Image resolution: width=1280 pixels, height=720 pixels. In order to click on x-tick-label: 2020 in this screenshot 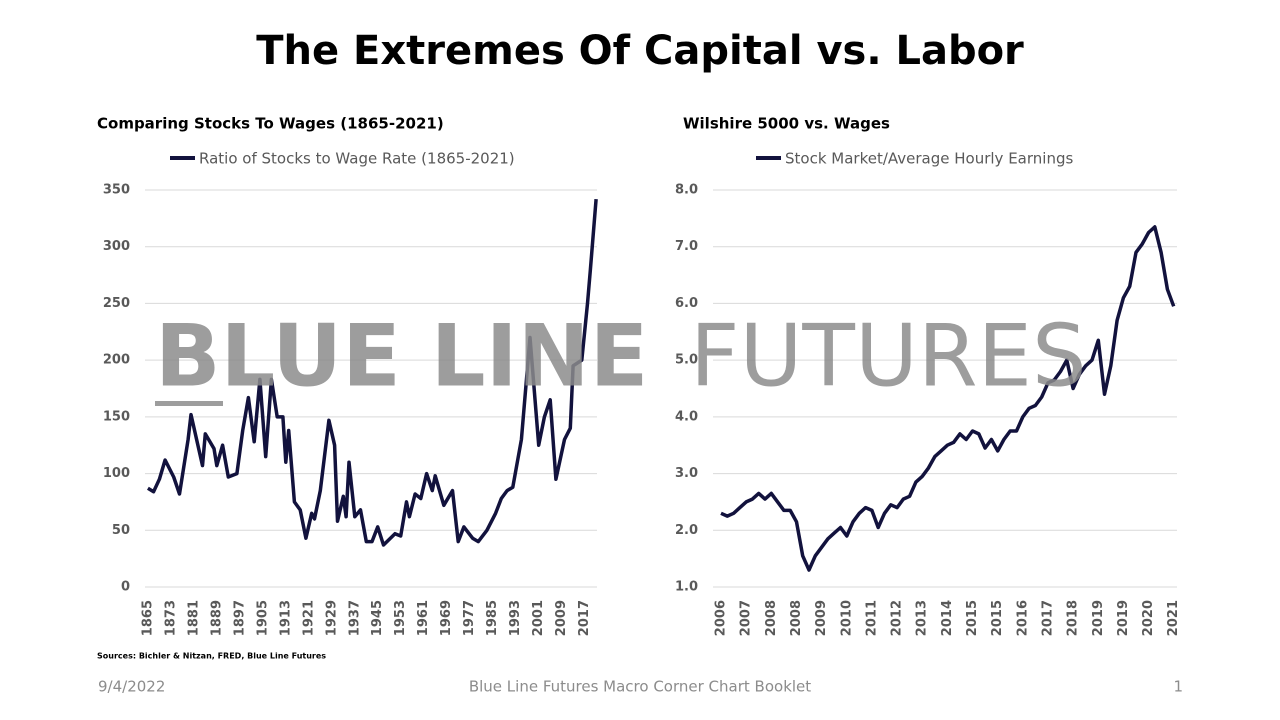, I will do `click(1148, 618)`.